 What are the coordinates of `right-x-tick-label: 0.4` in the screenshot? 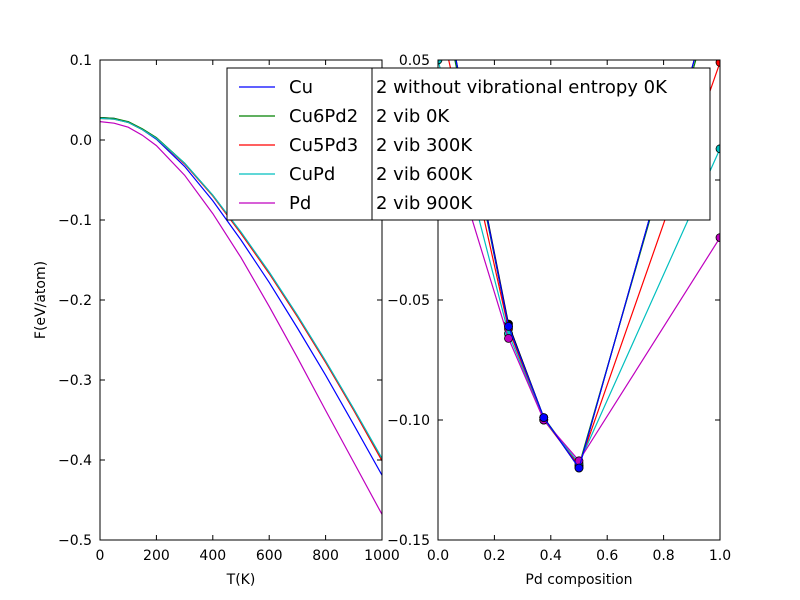 It's located at (551, 556).